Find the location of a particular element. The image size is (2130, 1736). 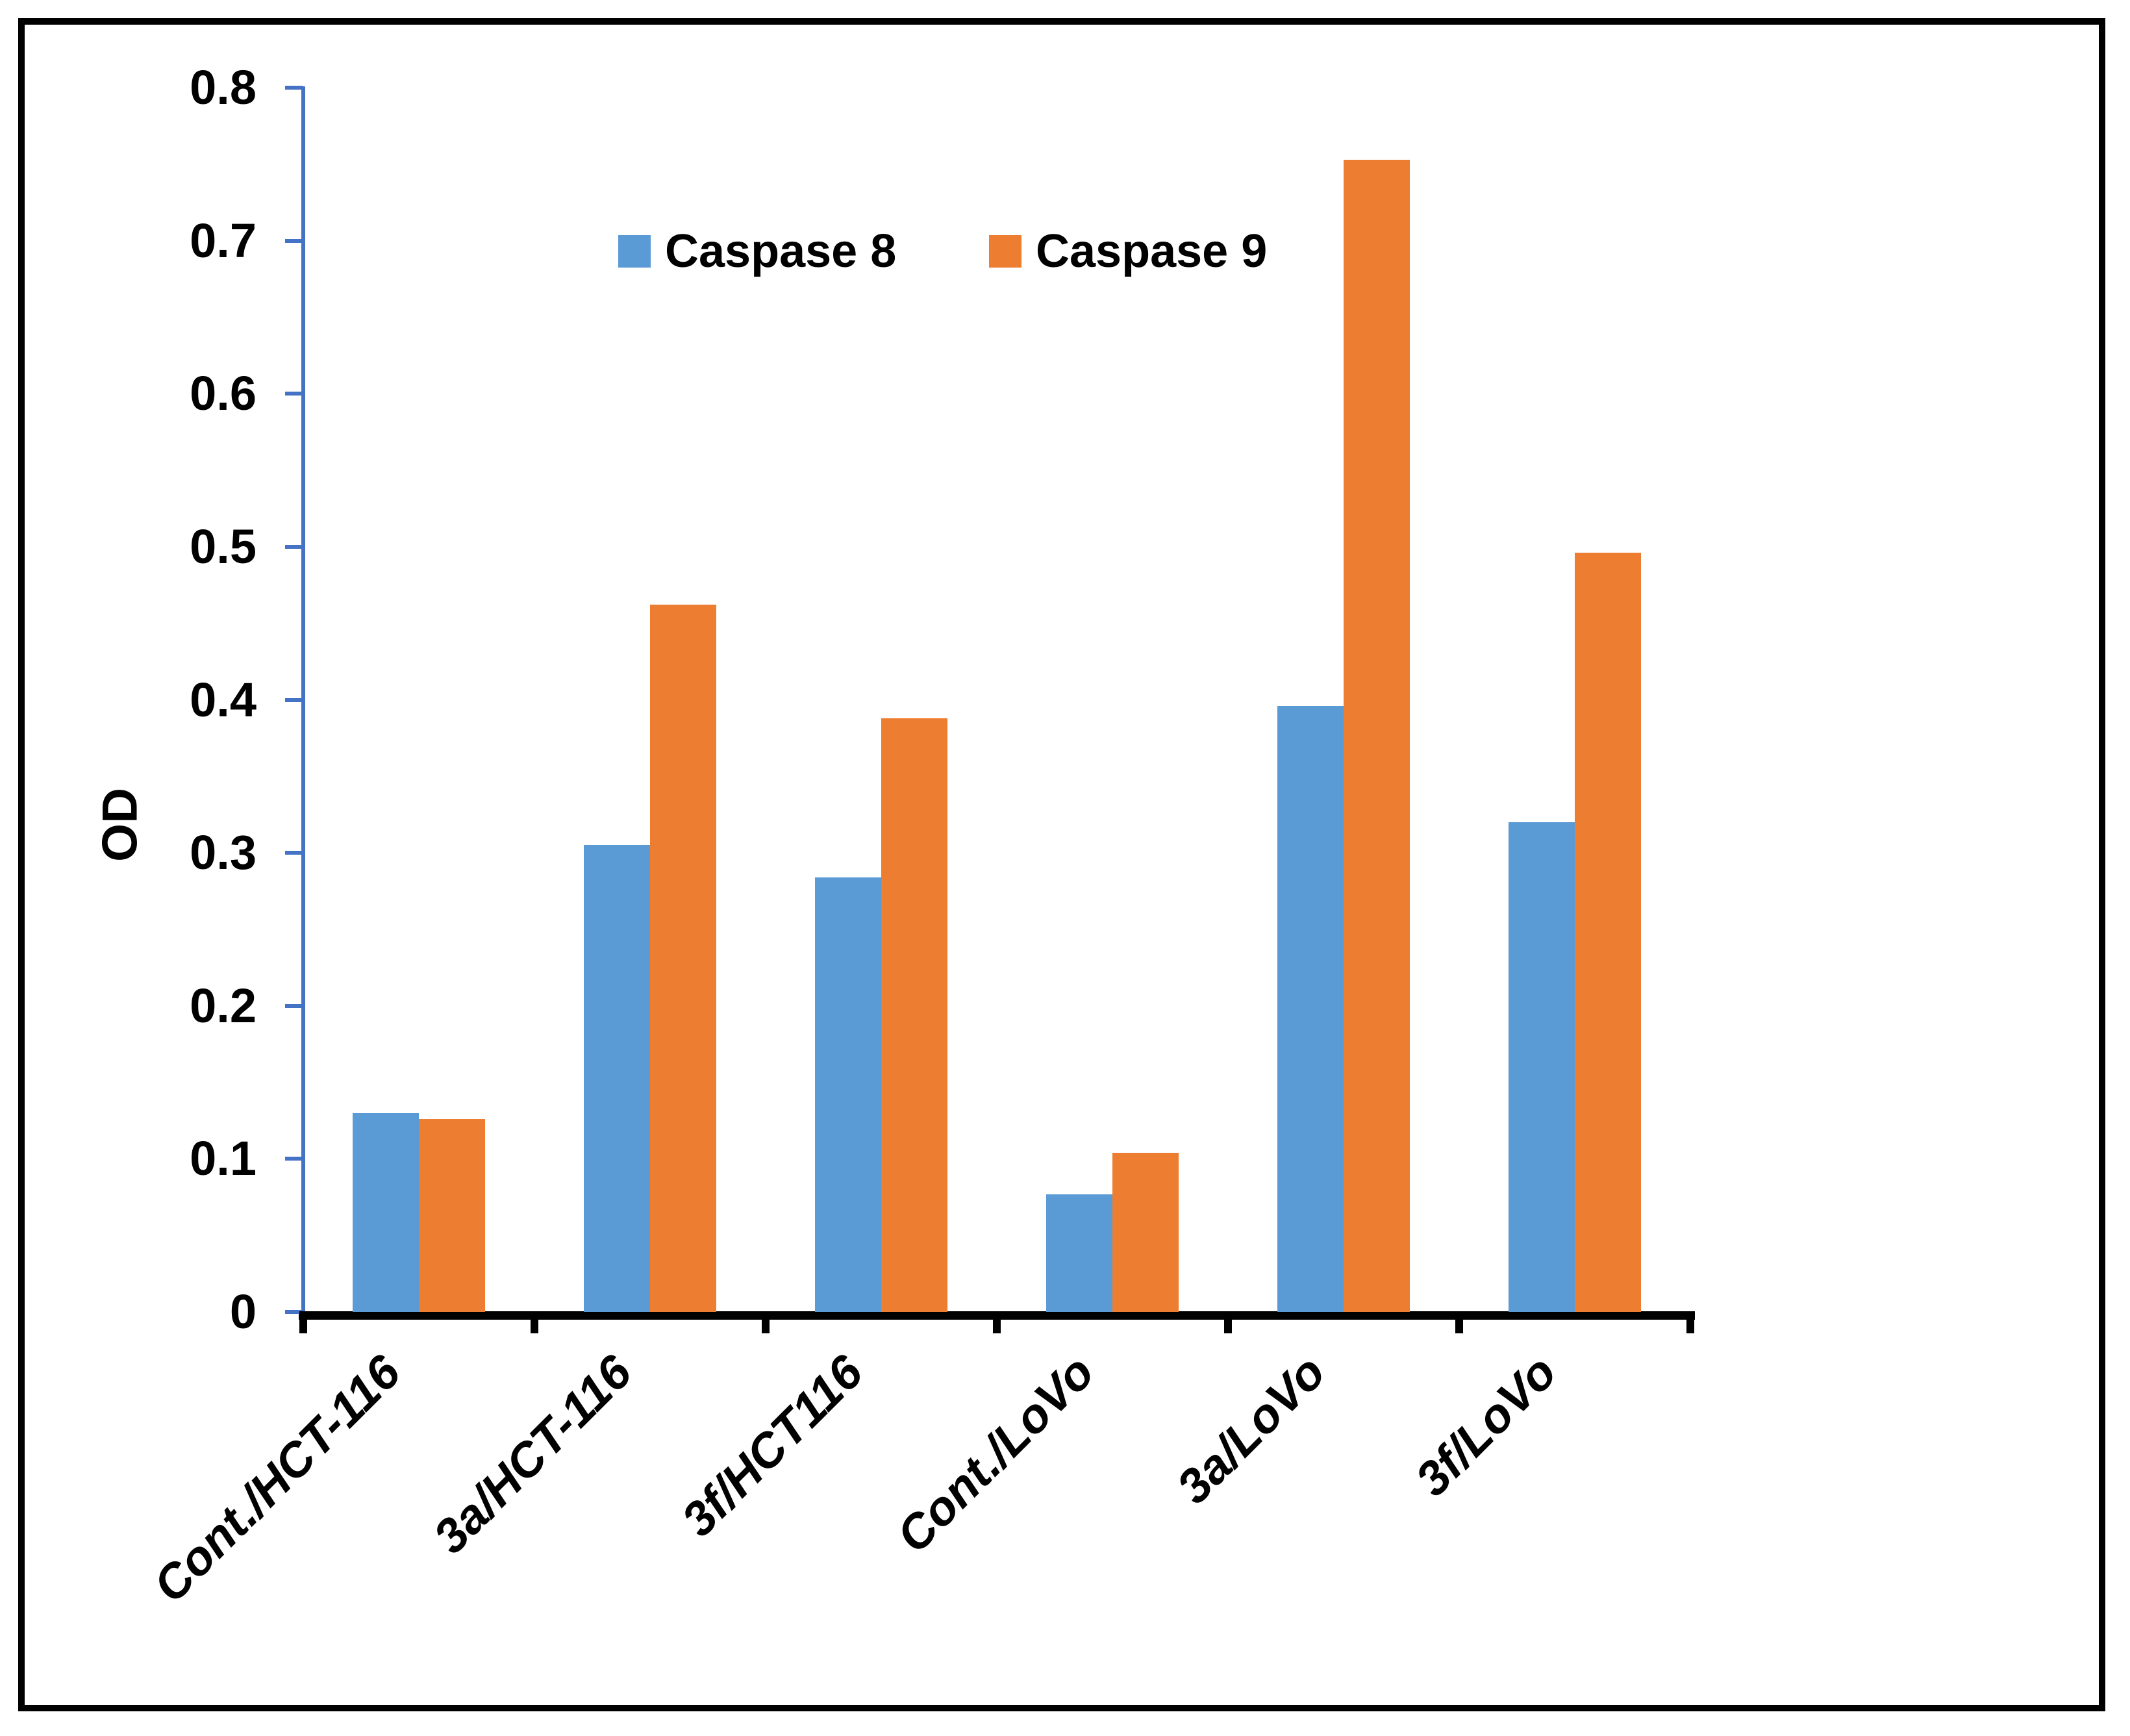

y-tick-label: 0.2 is located at coordinates (224, 1005).